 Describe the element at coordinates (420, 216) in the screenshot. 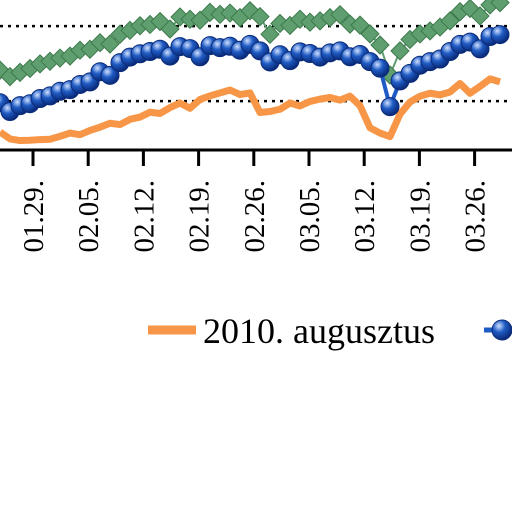

I see `x-tick-label: 03.19.` at that location.